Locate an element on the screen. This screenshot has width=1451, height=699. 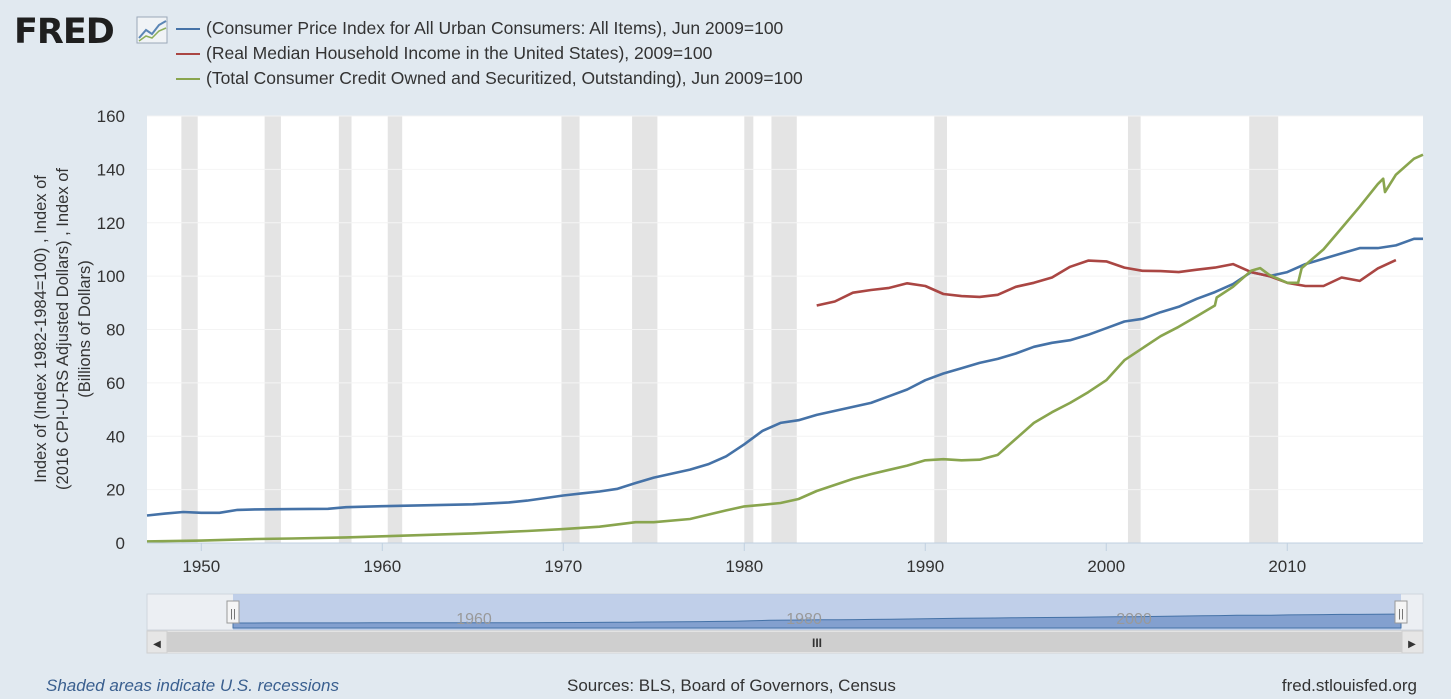
navigator-scroll-right-icon: ▶ is located at coordinates (1412, 644).